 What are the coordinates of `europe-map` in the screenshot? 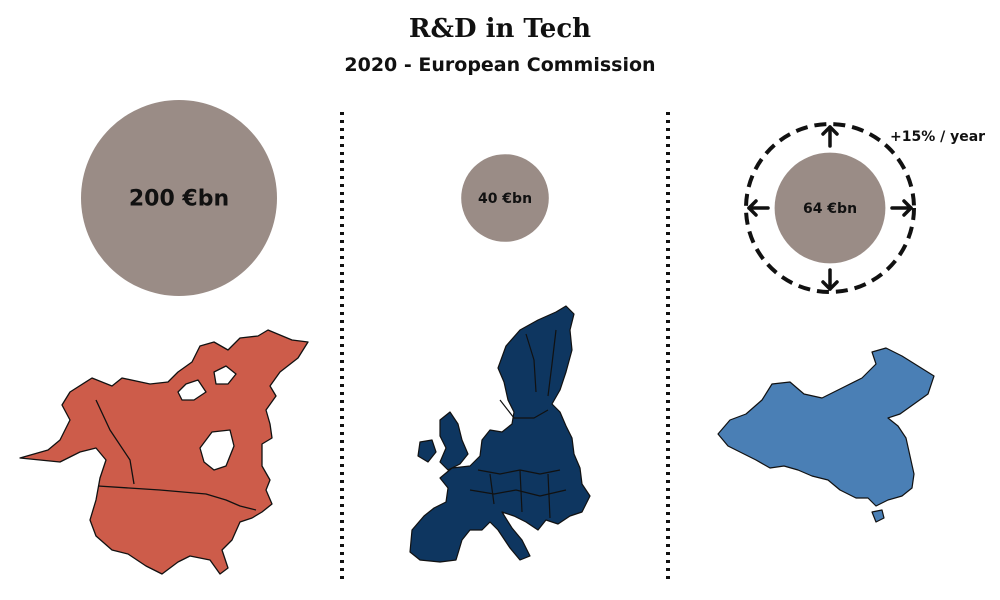 It's located at (500, 434).